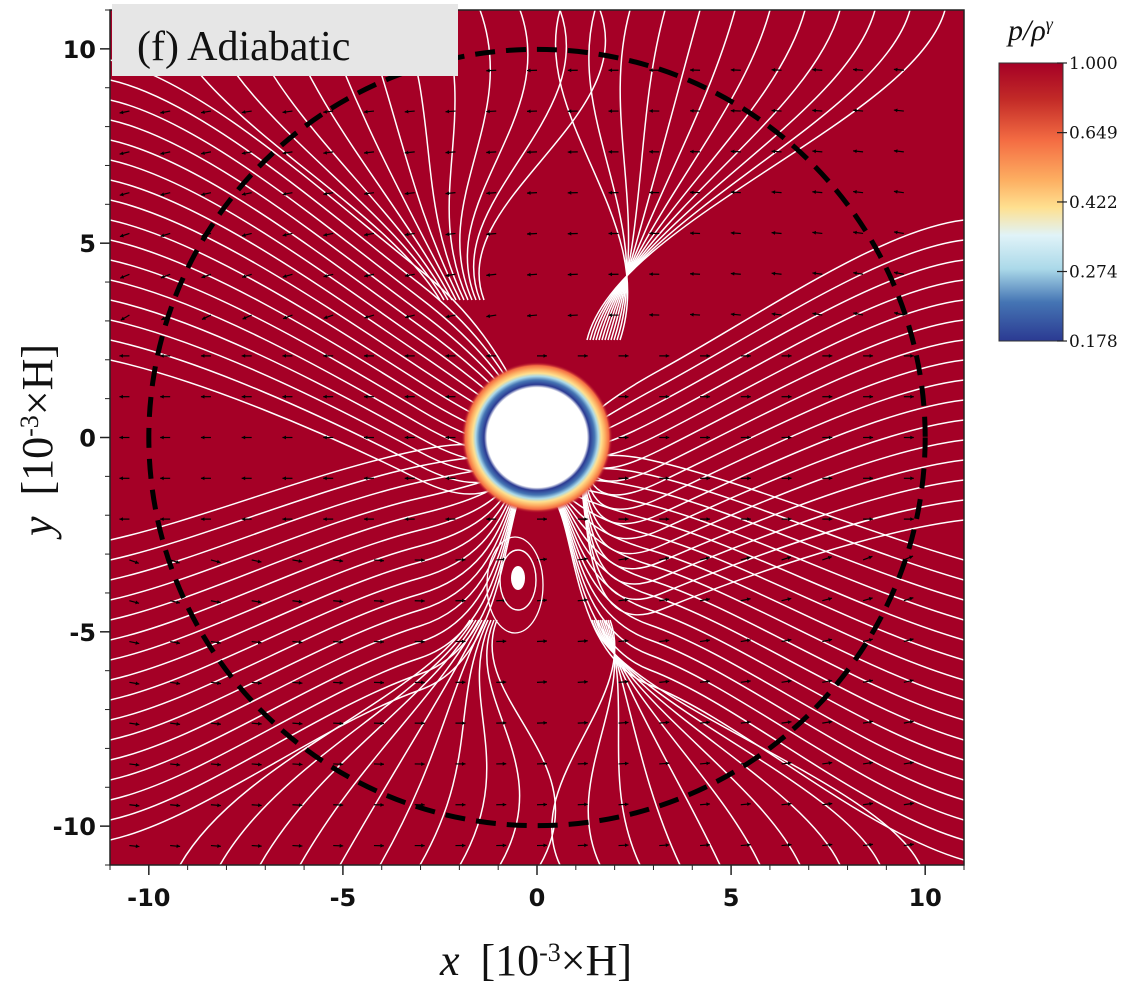 Image resolution: width=1142 pixels, height=996 pixels. What do you see at coordinates (515, 585) in the screenshot?
I see `vortex-core` at bounding box center [515, 585].